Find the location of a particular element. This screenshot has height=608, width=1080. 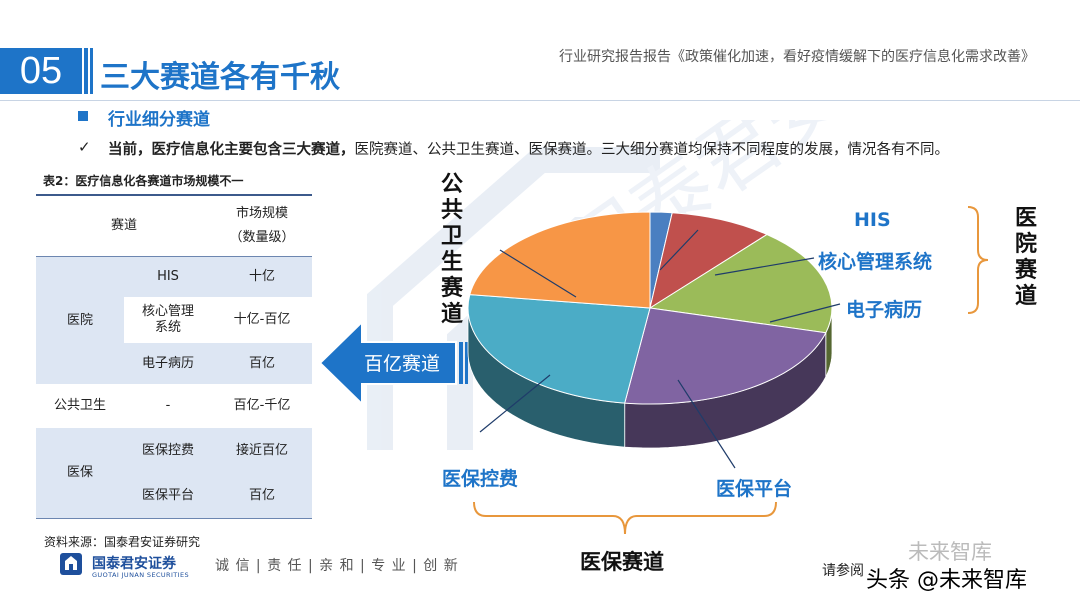

section-divider is located at coordinates (86, 71).